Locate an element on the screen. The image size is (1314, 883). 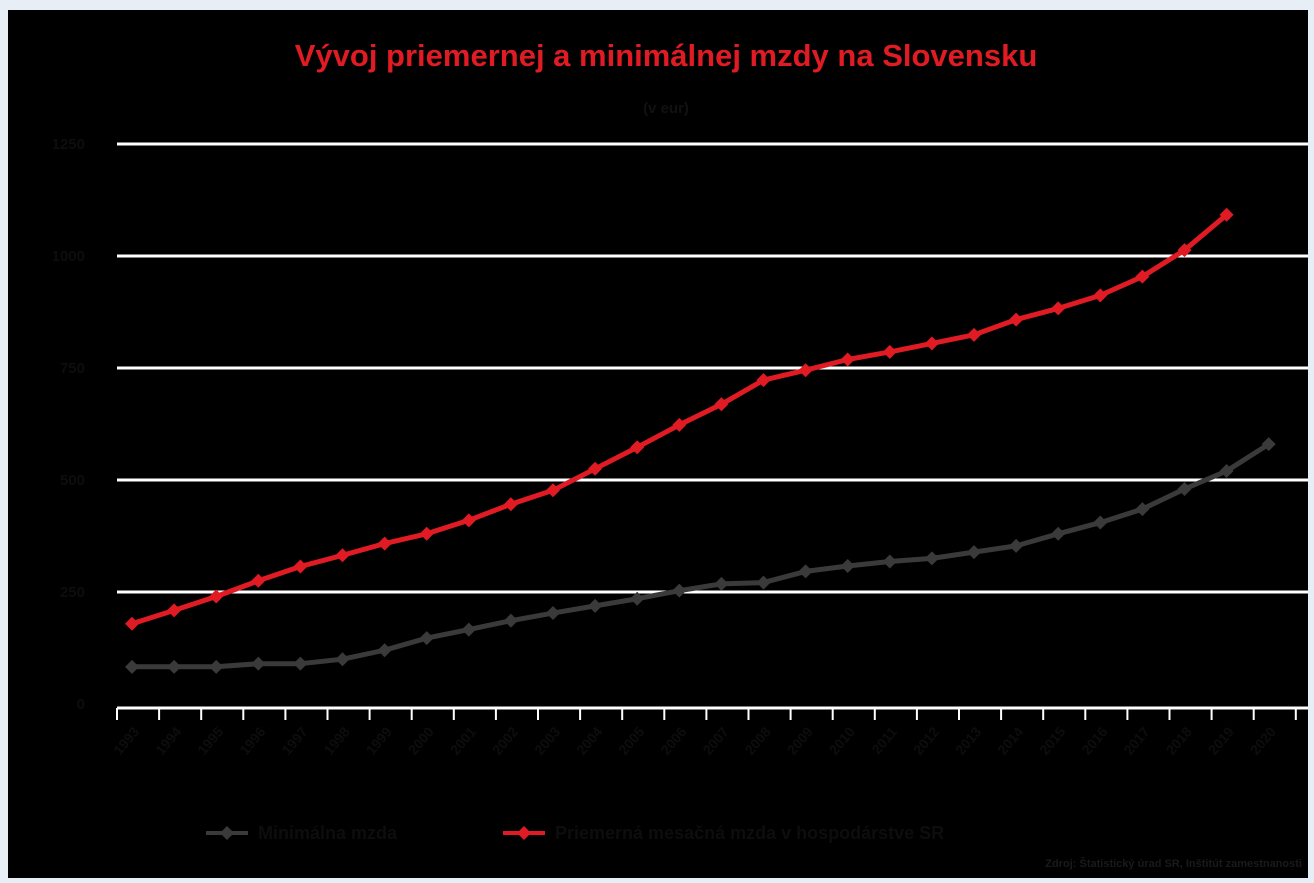
minimum-wage-point-1995 is located at coordinates (216, 666).